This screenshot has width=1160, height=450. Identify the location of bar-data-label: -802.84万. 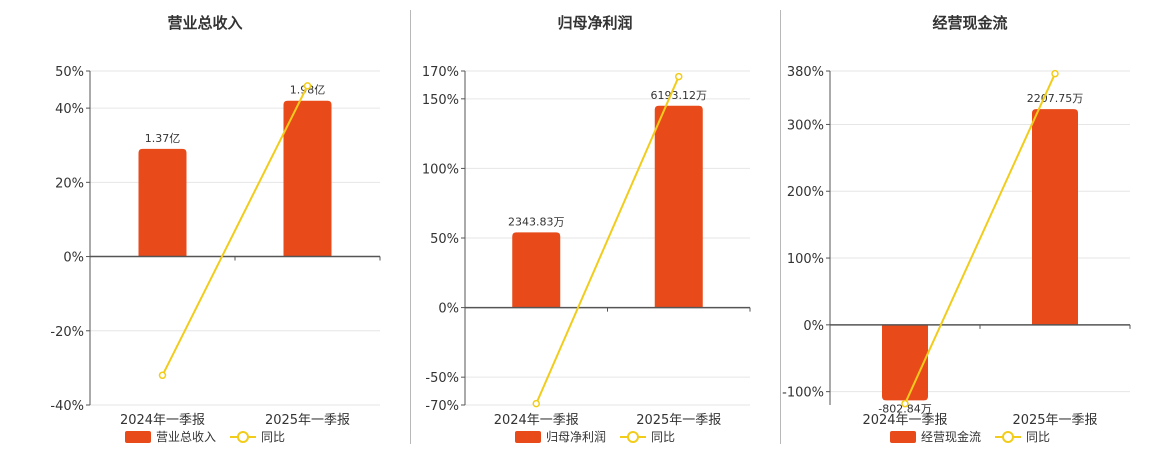
(904, 408).